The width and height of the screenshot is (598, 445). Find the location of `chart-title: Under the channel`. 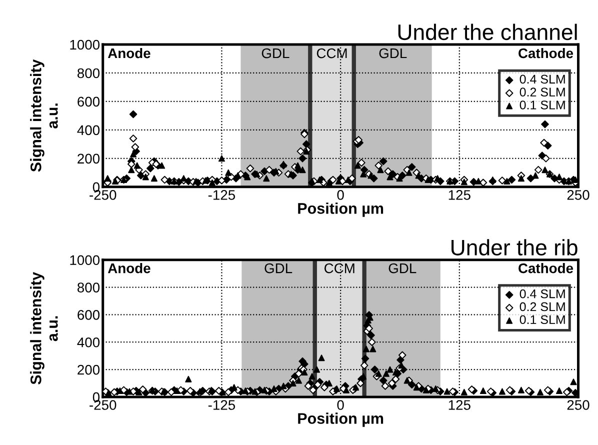

chart-title: Under the channel is located at coordinates (487, 32).